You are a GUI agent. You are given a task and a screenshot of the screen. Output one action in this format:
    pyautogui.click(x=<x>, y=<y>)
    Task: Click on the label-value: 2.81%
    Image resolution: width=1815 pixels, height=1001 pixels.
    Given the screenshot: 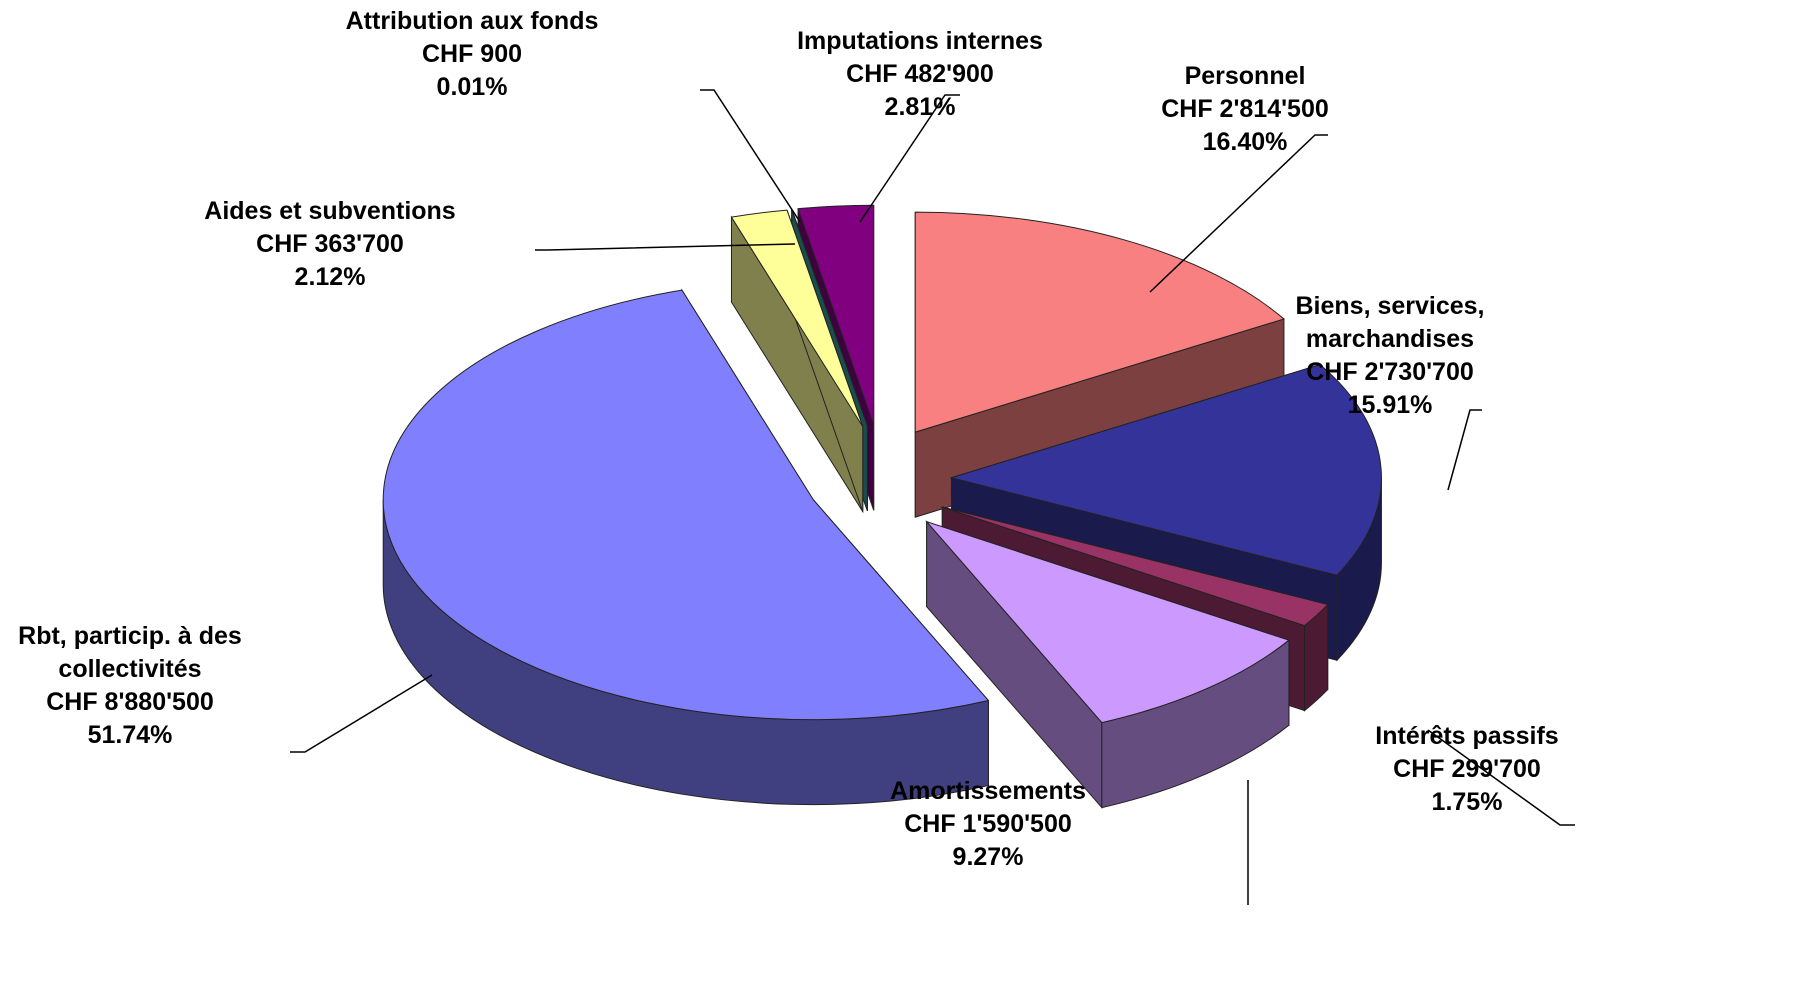 What is the action you would take?
    pyautogui.click(x=920, y=107)
    